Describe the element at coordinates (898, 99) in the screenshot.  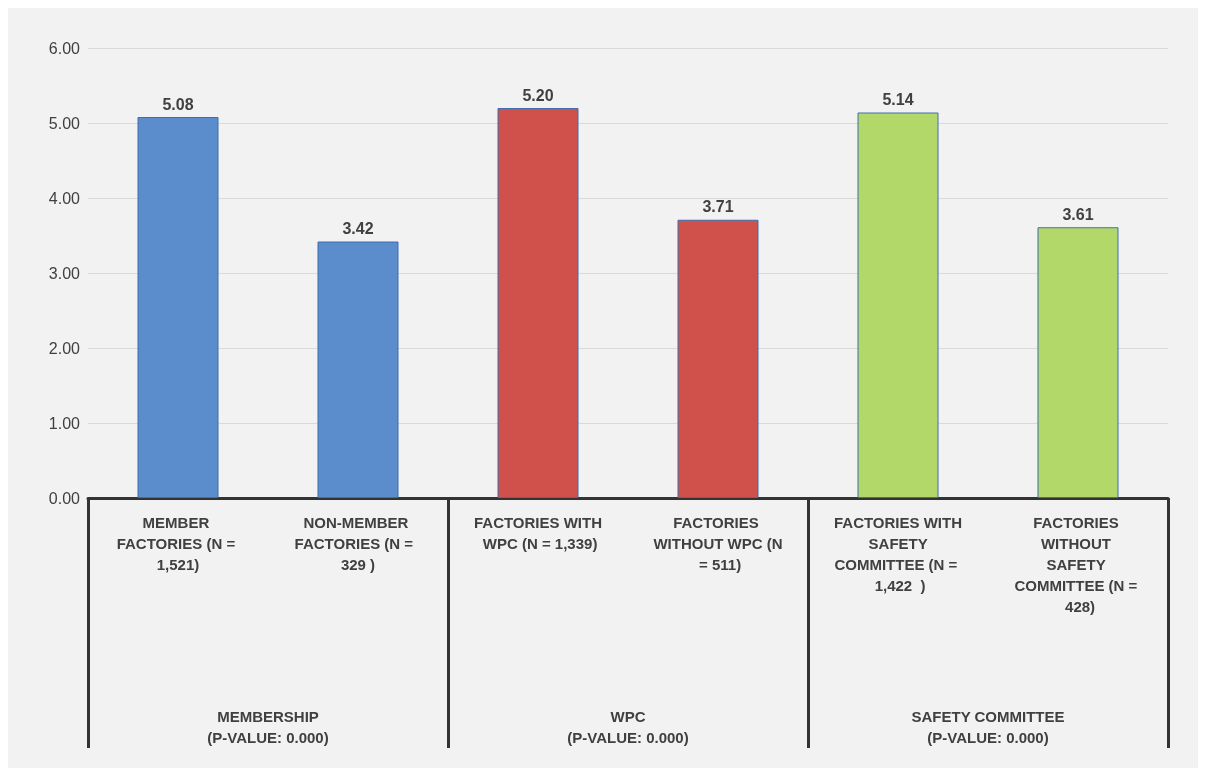
I see `data-label: 5.14` at that location.